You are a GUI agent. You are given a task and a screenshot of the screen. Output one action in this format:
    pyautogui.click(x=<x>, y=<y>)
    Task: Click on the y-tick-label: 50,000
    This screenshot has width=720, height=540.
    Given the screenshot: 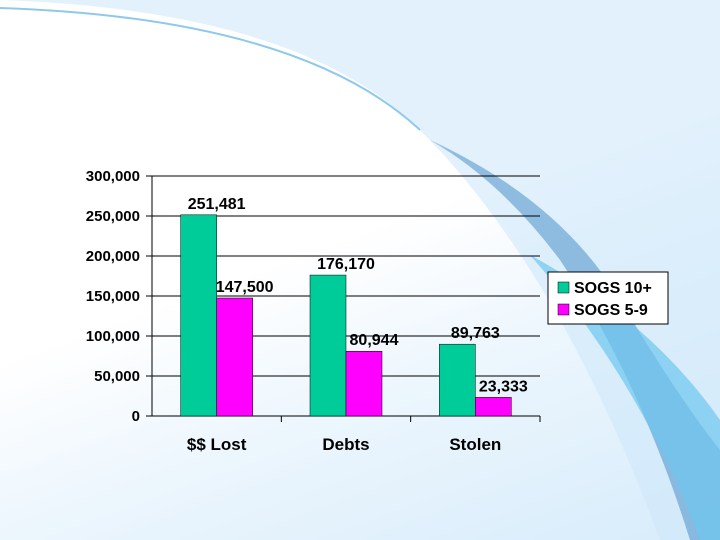 What is the action you would take?
    pyautogui.click(x=117, y=376)
    